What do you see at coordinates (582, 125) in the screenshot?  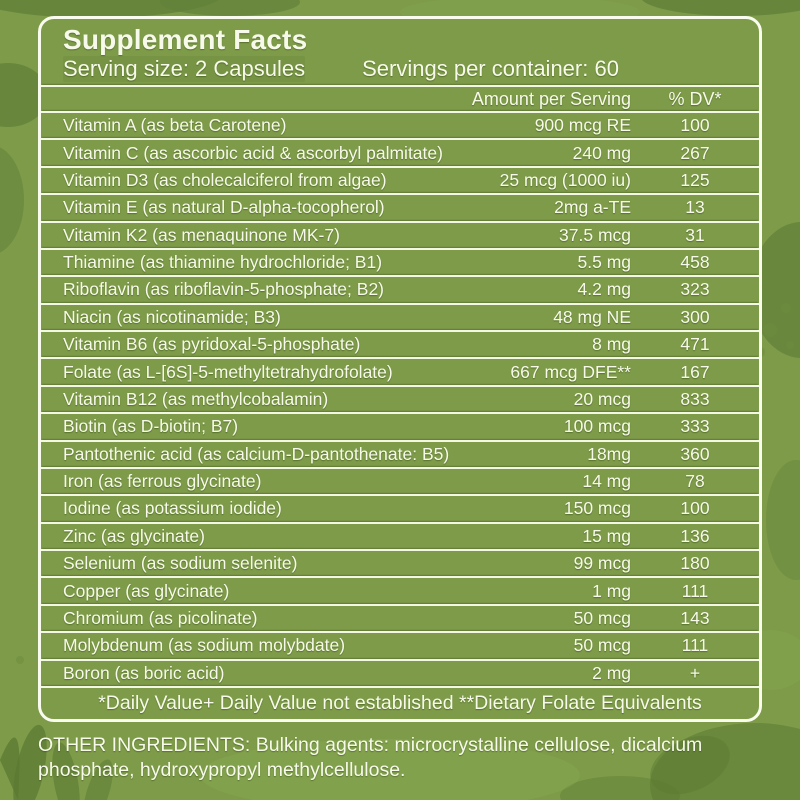 I see `nutrient-amount: 900 mcg RE` at bounding box center [582, 125].